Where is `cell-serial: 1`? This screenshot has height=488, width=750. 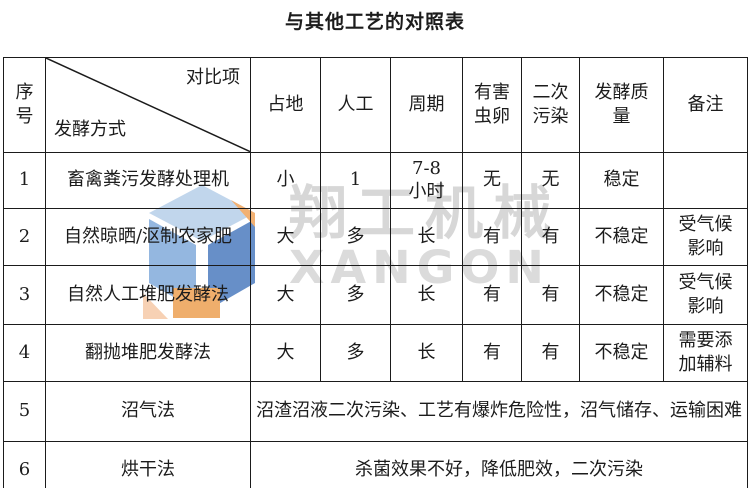
cell-serial: 1 is located at coordinates (24, 180).